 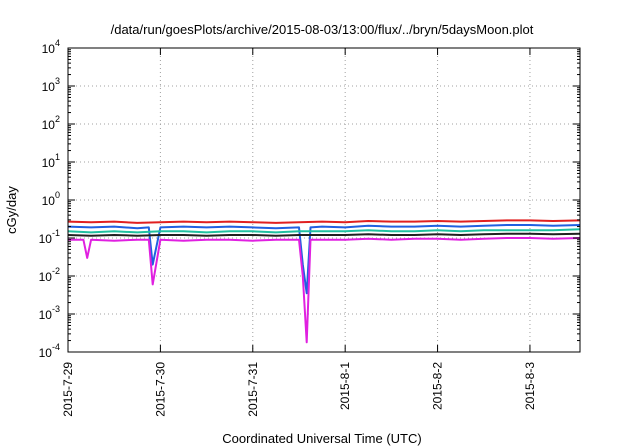 I want to click on x-tick-label: 2015-8-1, so click(x=345, y=386).